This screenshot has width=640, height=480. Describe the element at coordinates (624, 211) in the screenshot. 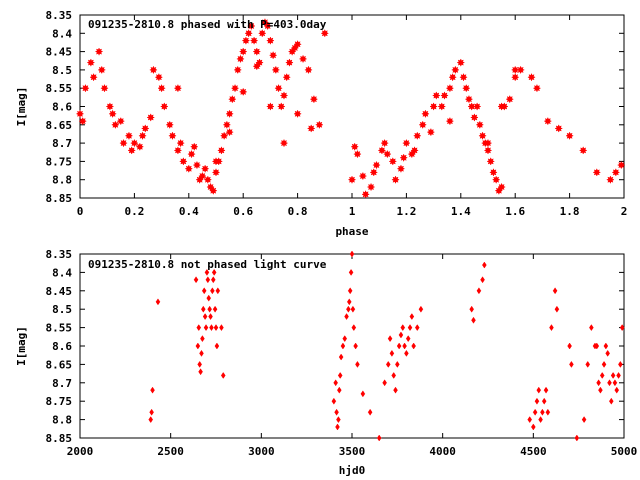

I see `x-tick-label: 2` at that location.